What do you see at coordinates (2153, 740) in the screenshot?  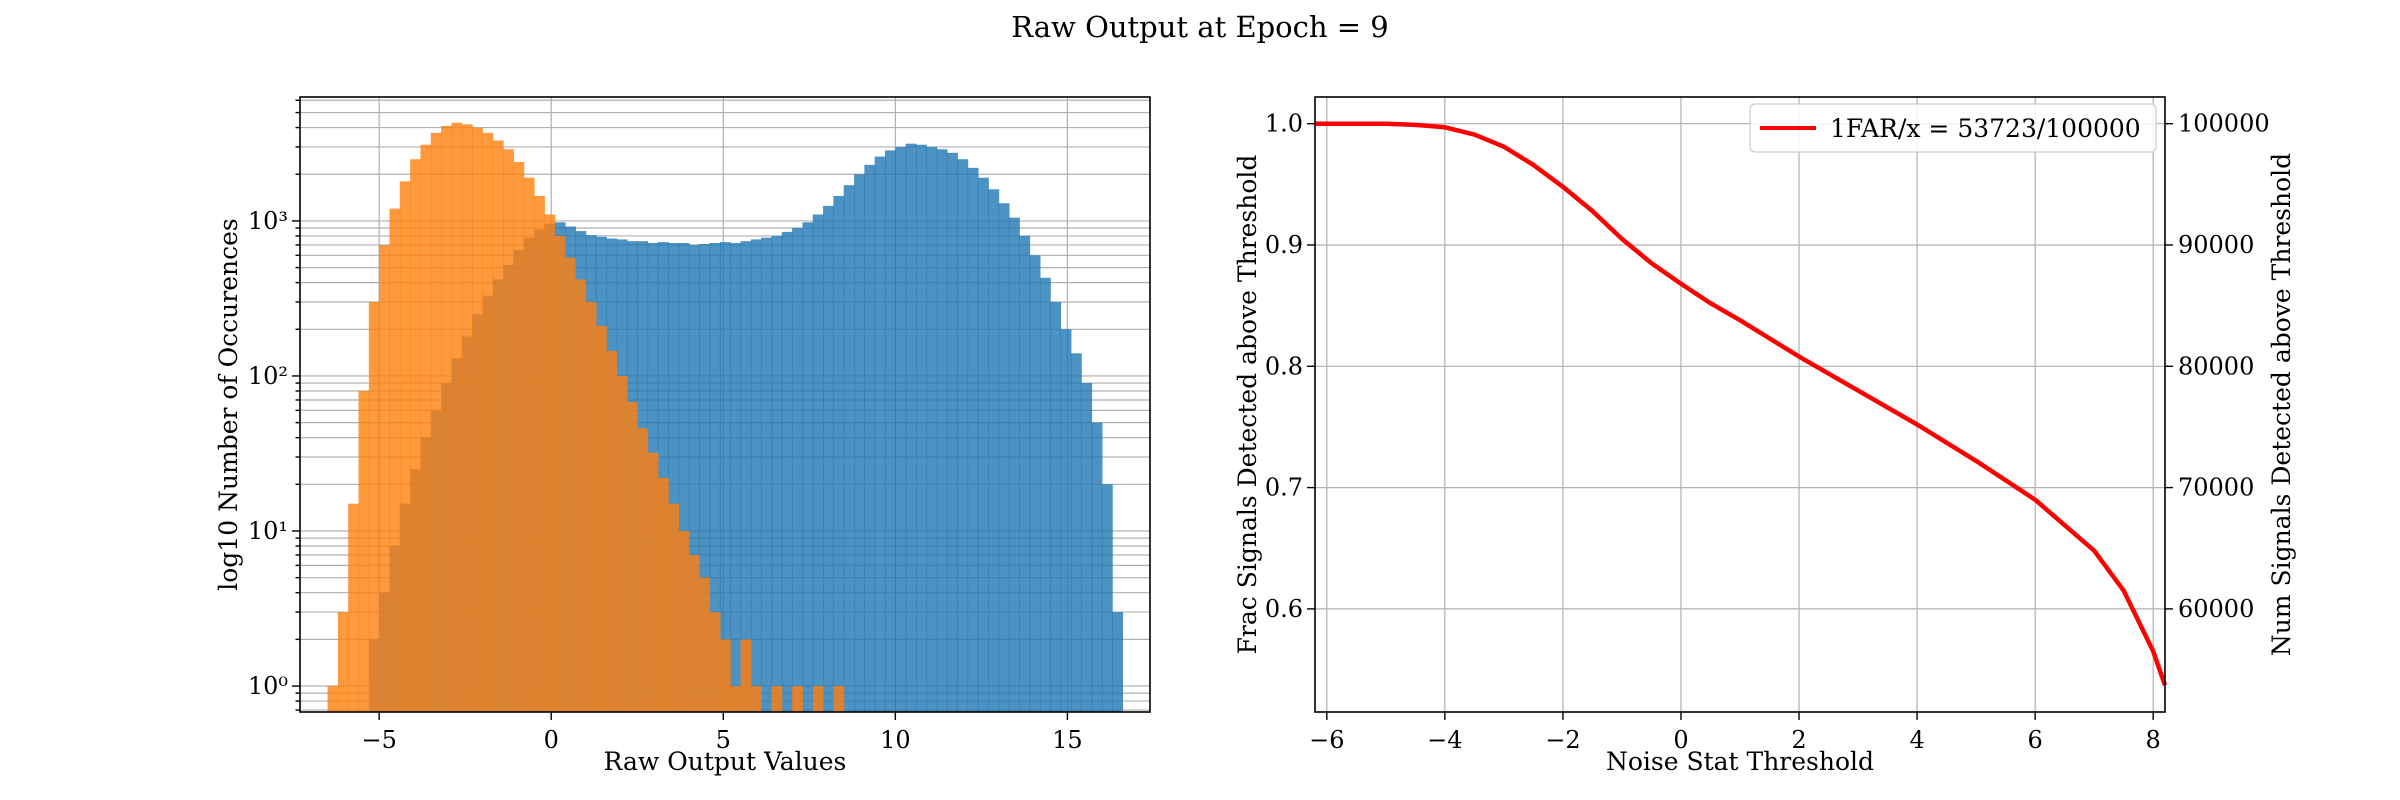 I see `detection-curve-x-tick-label: 8` at bounding box center [2153, 740].